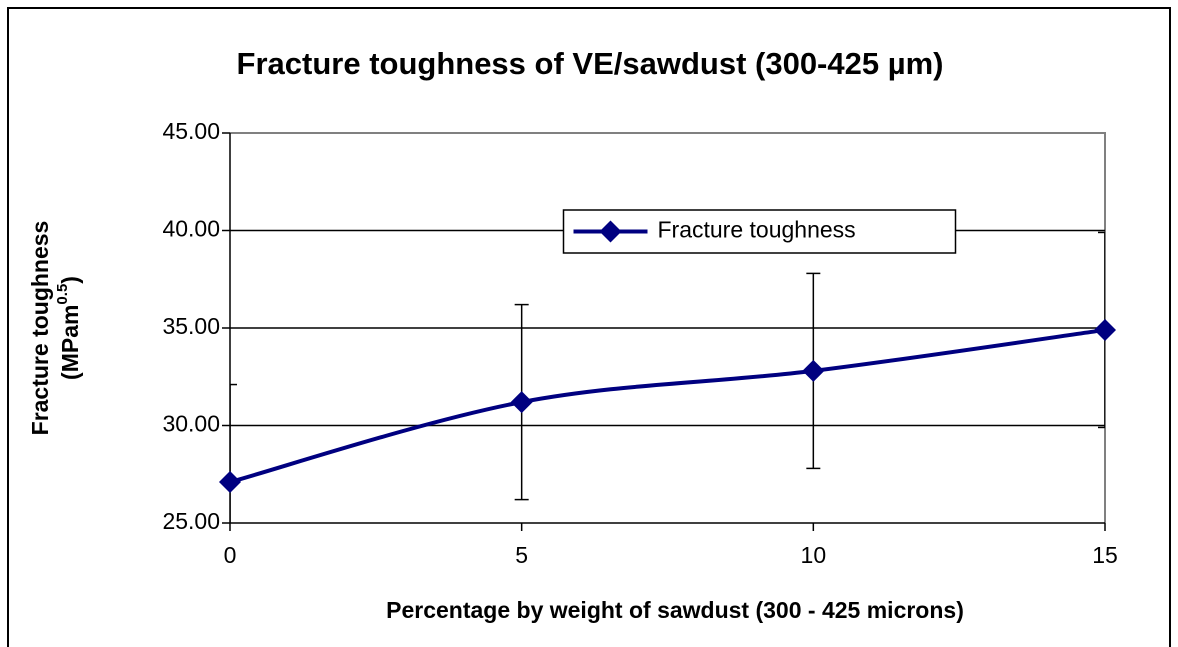 The image size is (1178, 647). Describe the element at coordinates (191, 131) in the screenshot. I see `y-tick-label: 45.00` at that location.